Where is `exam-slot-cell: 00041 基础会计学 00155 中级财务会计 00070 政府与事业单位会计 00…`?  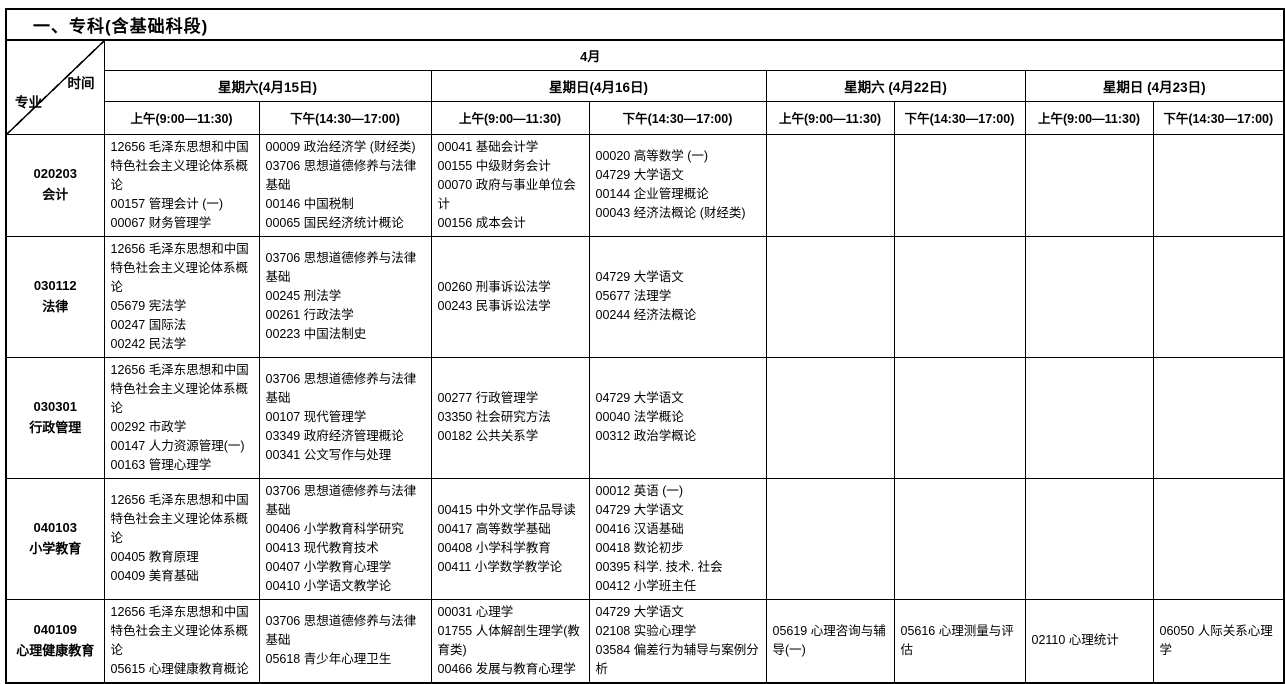
exam-slot-cell: 00041 基础会计学 00155 中级财务会计 00070 政府与事业单位会计 00… is located at coordinates (510, 185).